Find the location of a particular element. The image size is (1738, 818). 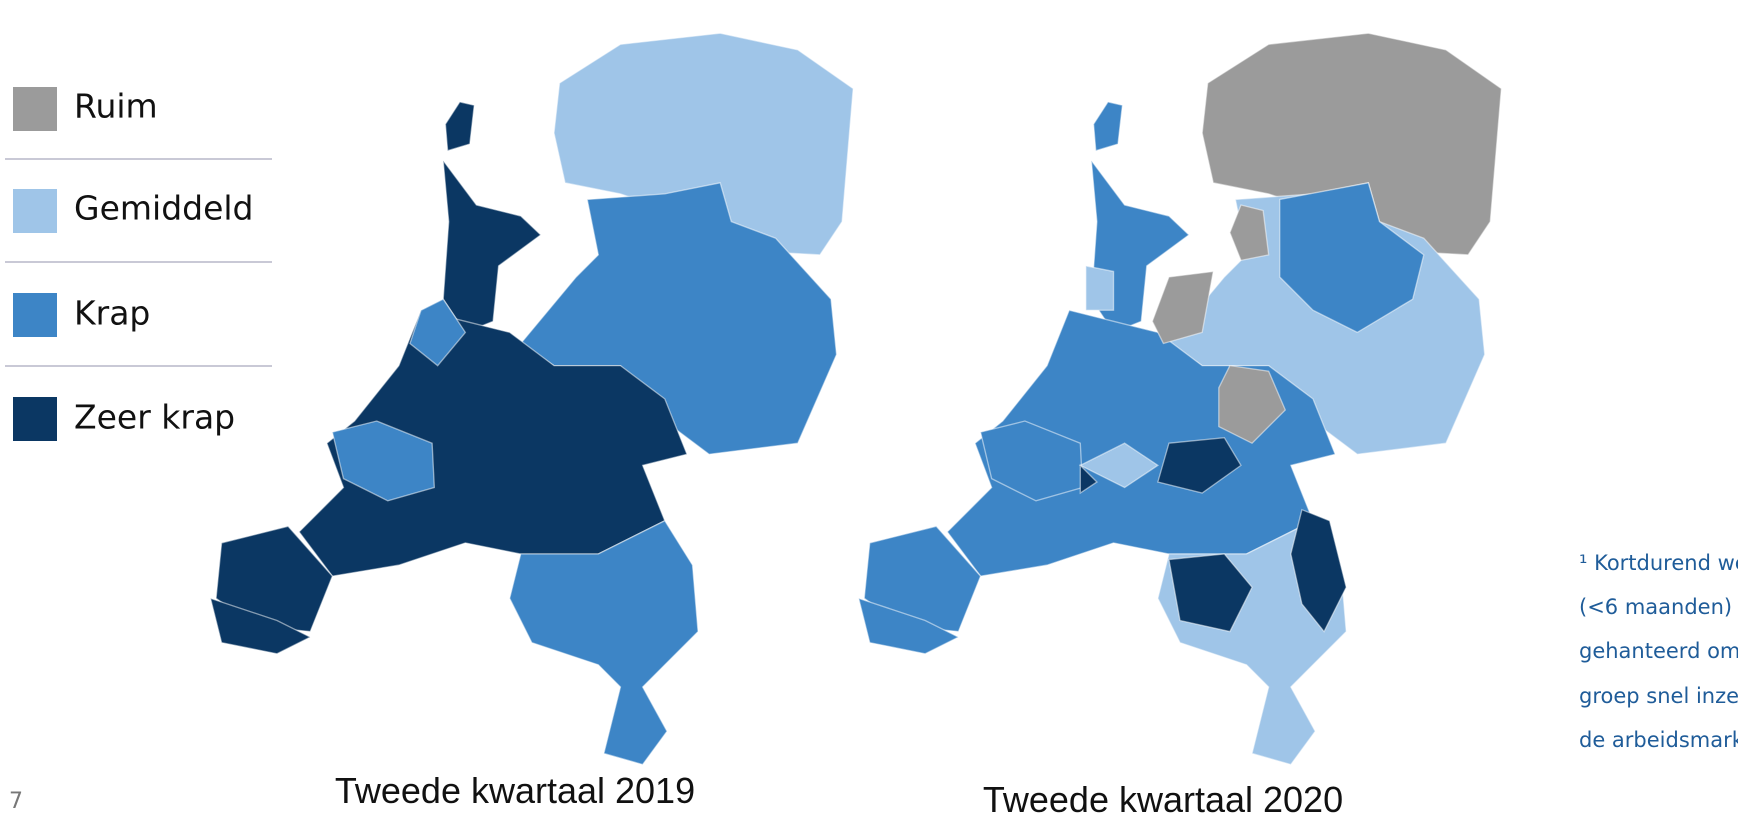

footnote-line: ¹ Kortdurend werkzoekend is located at coordinates (1658, 563).